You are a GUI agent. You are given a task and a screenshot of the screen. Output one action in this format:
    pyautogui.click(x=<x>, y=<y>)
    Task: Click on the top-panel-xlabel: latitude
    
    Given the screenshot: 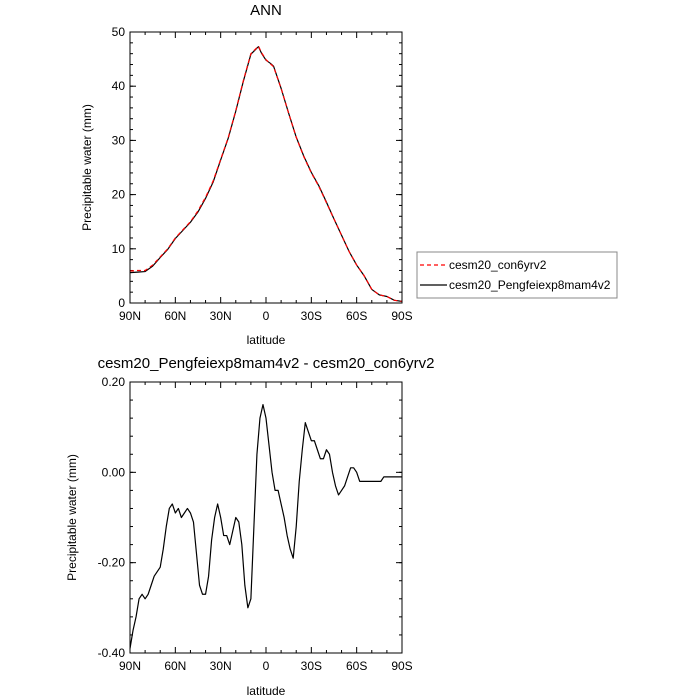 What is the action you would take?
    pyautogui.click(x=266, y=340)
    